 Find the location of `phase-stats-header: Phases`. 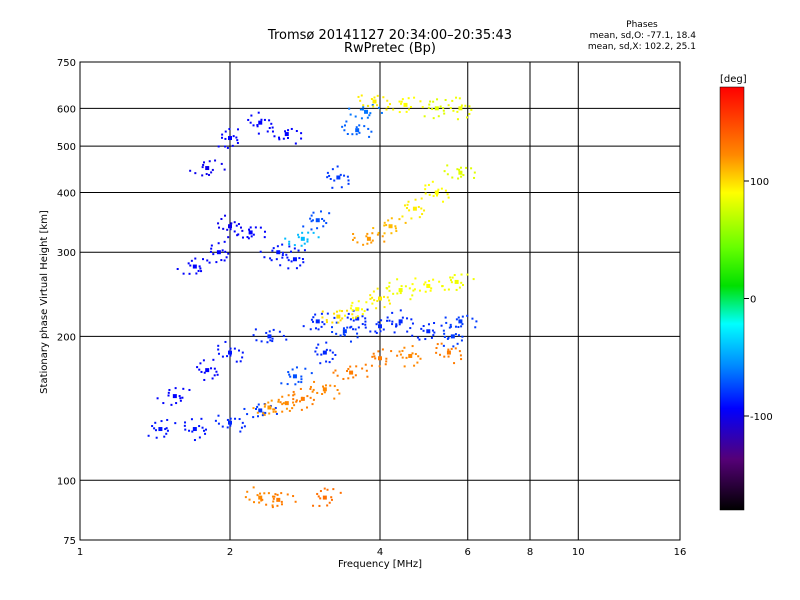

phase-stats-header: Phases is located at coordinates (642, 25).